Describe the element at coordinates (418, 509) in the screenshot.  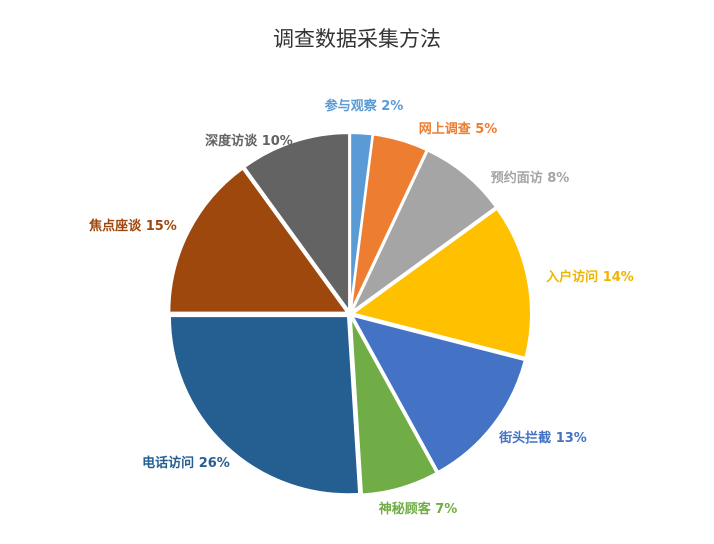
I see `data-label: 神秘顾客 7%` at that location.